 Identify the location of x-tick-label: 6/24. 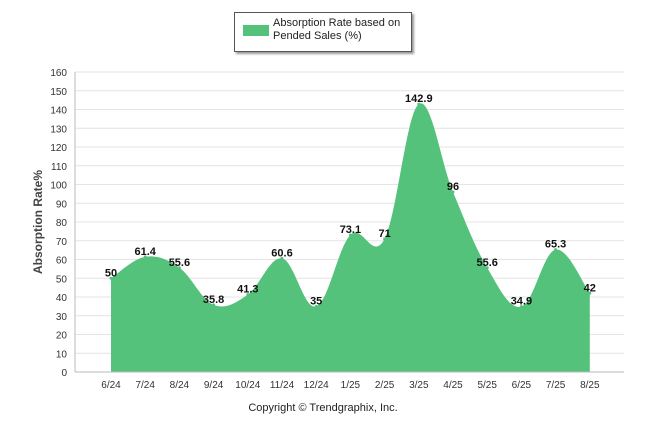
(111, 385).